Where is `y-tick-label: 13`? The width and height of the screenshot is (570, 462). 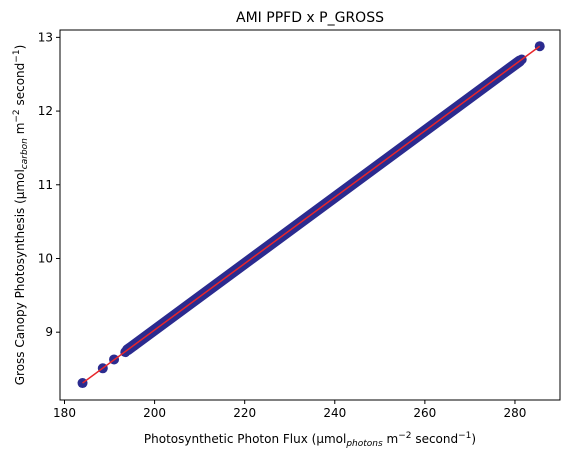
y-tick-label: 13 is located at coordinates (45, 37).